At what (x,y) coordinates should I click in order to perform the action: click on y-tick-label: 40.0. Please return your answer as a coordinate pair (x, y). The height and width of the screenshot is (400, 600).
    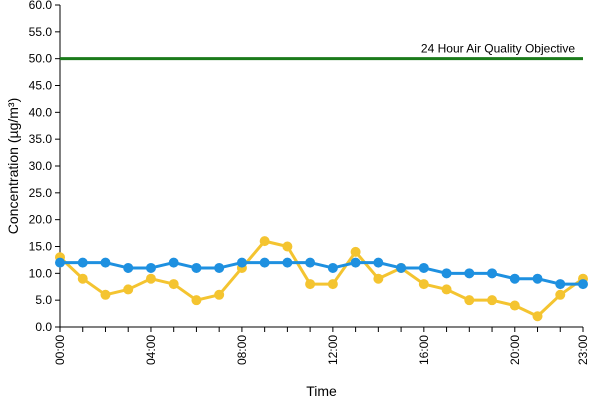
    Looking at the image, I should click on (41, 112).